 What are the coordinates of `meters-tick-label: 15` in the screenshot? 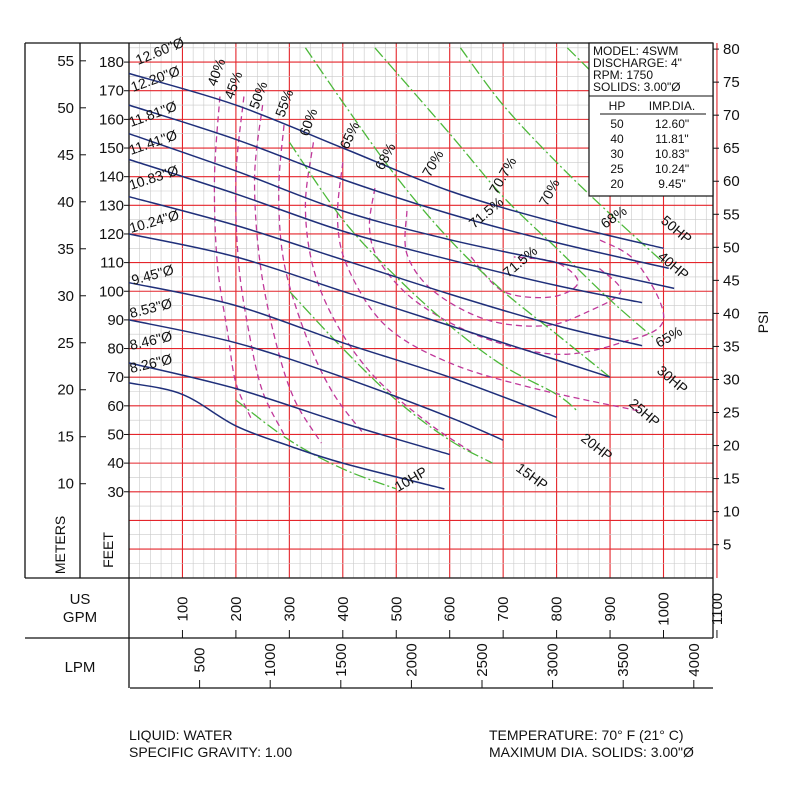 It's located at (65, 437).